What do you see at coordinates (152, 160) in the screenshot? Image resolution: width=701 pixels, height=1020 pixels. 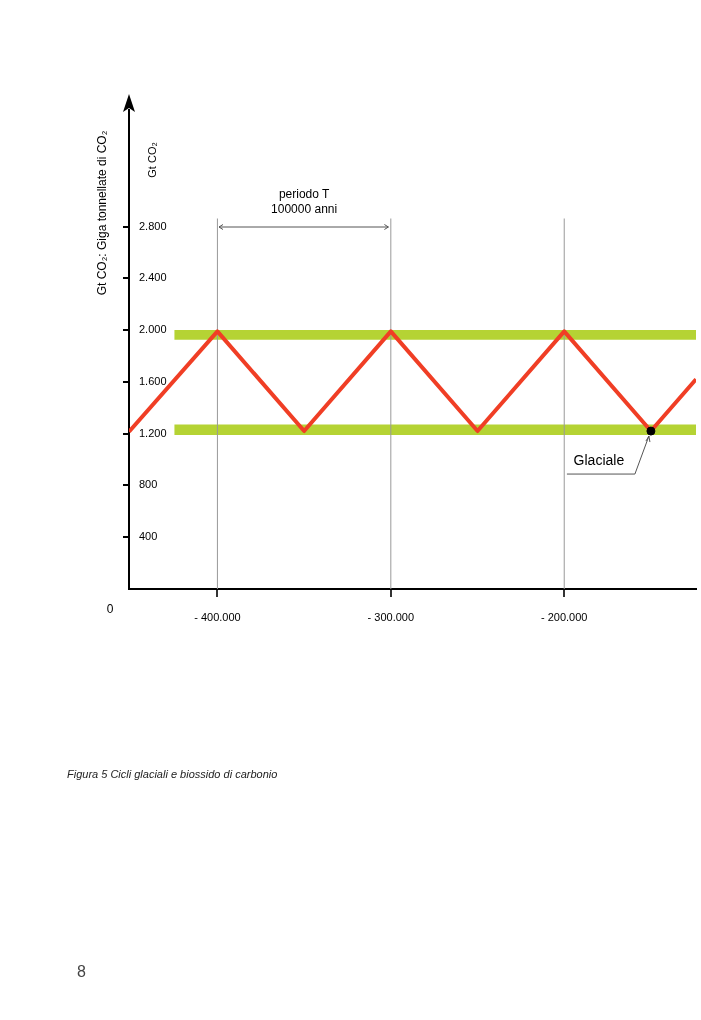 I see `annotation: Gt CO₂` at bounding box center [152, 160].